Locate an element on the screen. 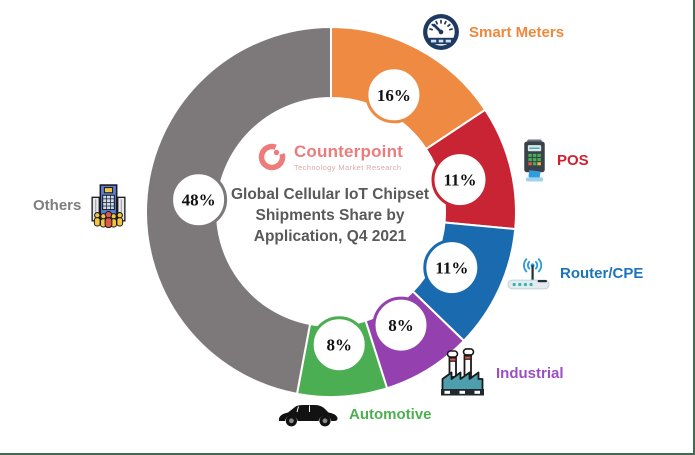 The image size is (695, 455). legend-item-automotive: Automotive is located at coordinates (354, 414).